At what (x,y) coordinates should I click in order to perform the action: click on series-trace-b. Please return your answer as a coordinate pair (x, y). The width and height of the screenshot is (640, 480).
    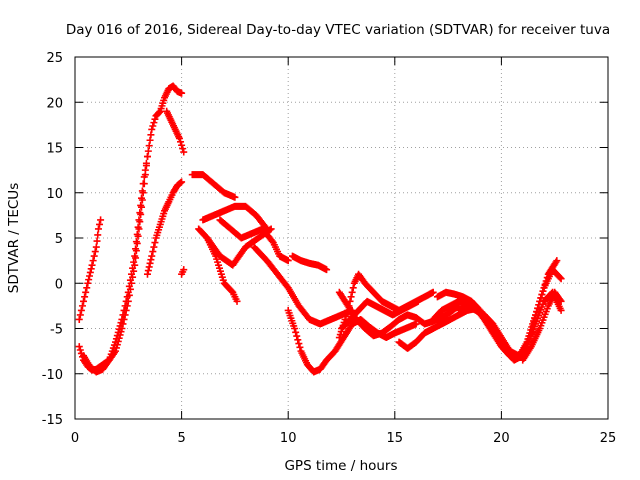
    Looking at the image, I should click on (130, 228).